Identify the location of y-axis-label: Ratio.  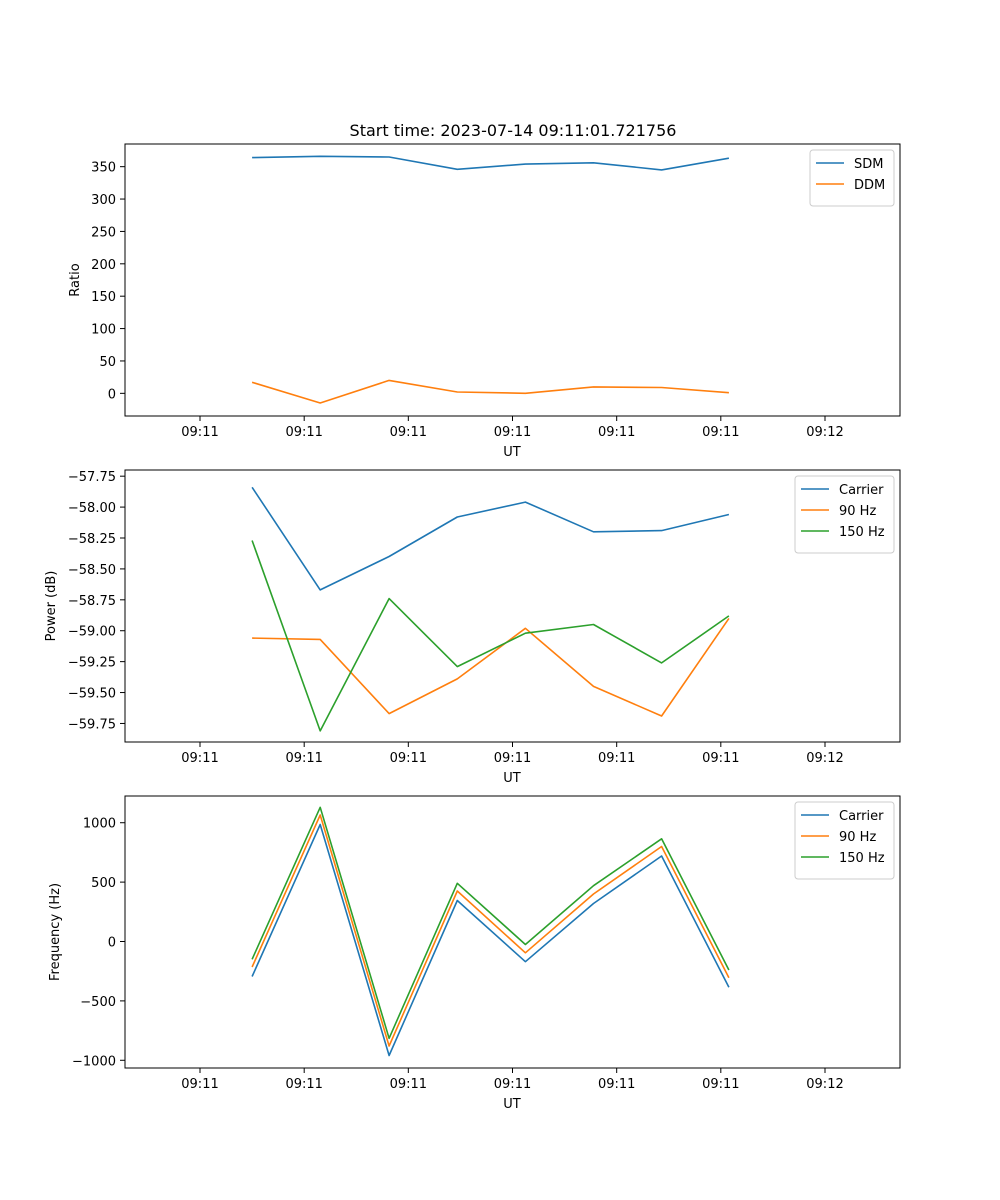
(75, 279).